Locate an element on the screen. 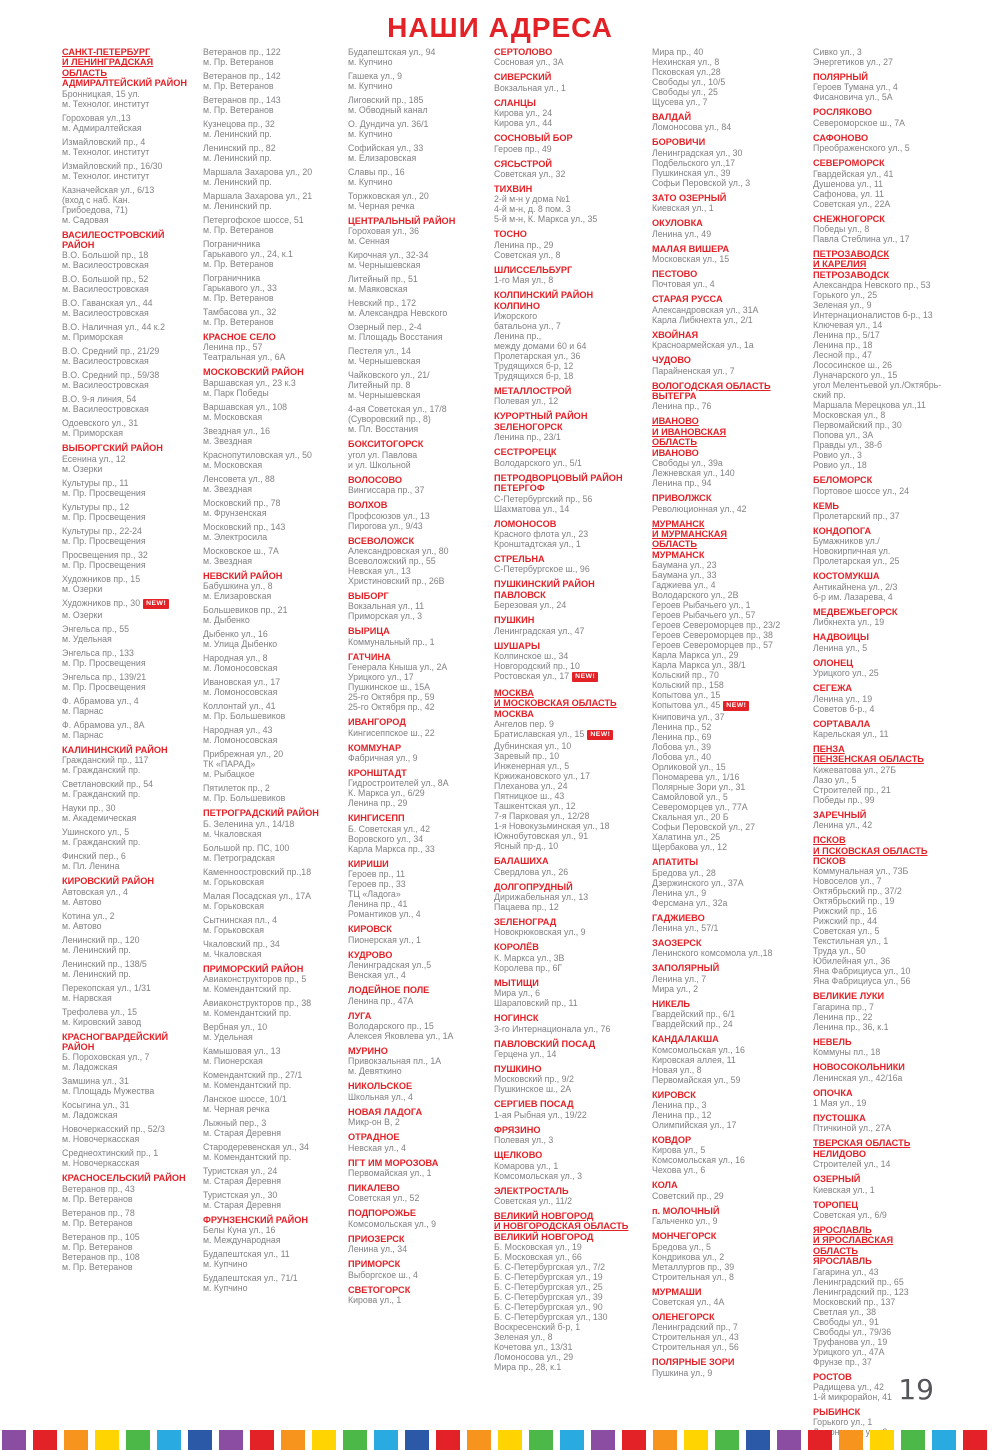 Image resolution: width=1000 pixels, height=1450 pixels. address-group: Среднеохтинский пр., 1 м. Новочеркасская is located at coordinates (132, 1158).